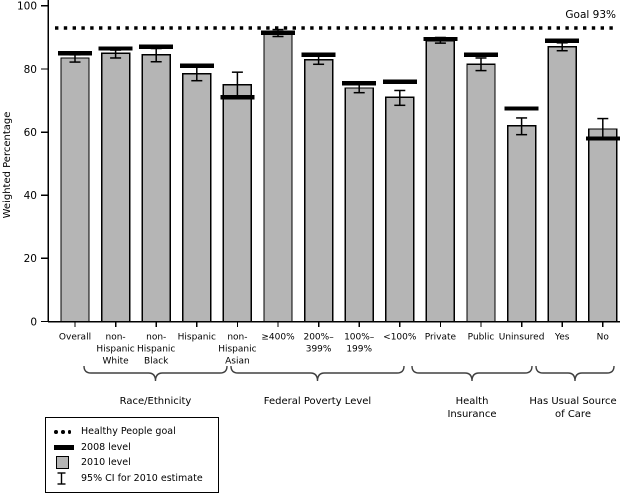 The height and width of the screenshot is (496, 621). Describe the element at coordinates (400, 338) in the screenshot. I see `category-label: <100%` at that location.